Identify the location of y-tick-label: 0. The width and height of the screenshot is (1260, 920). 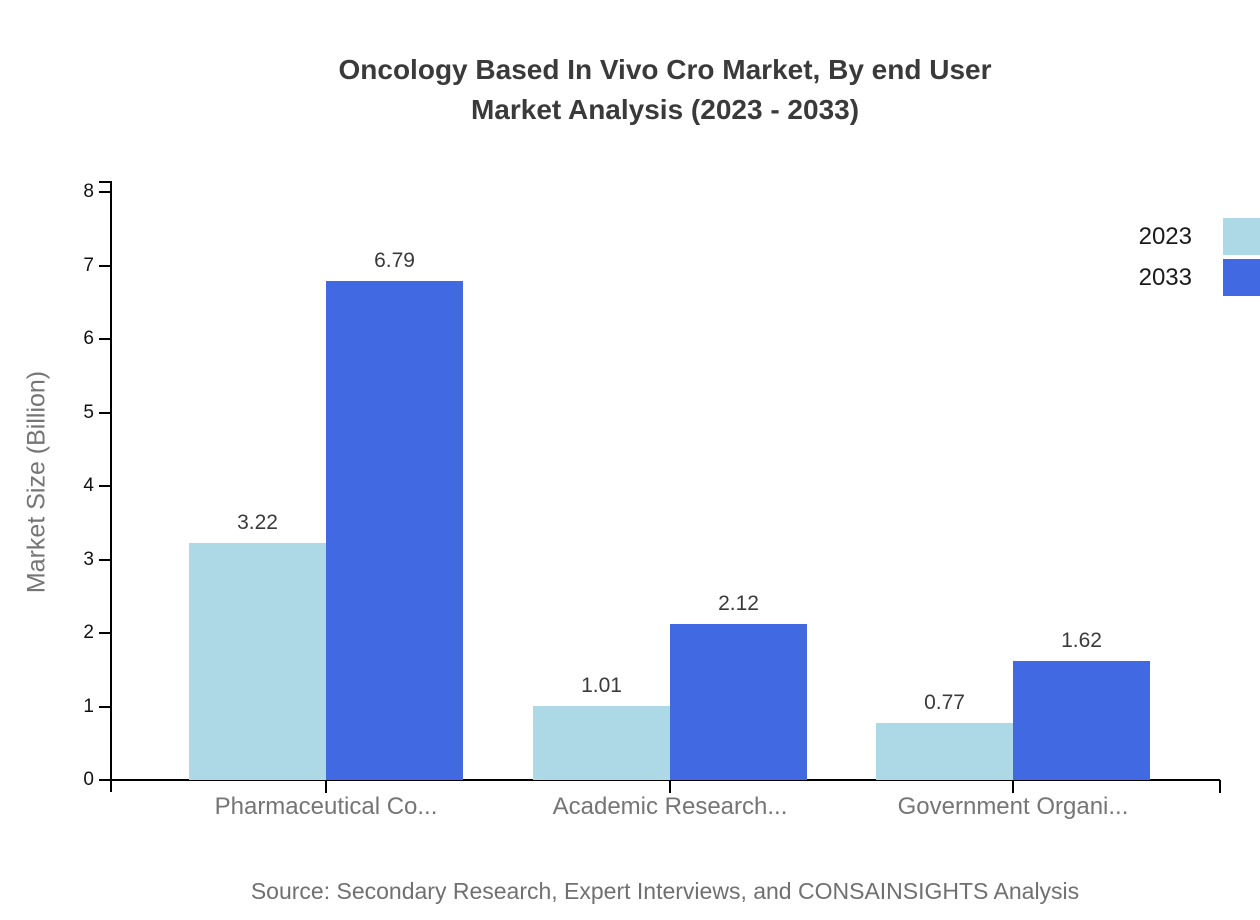
(88, 779).